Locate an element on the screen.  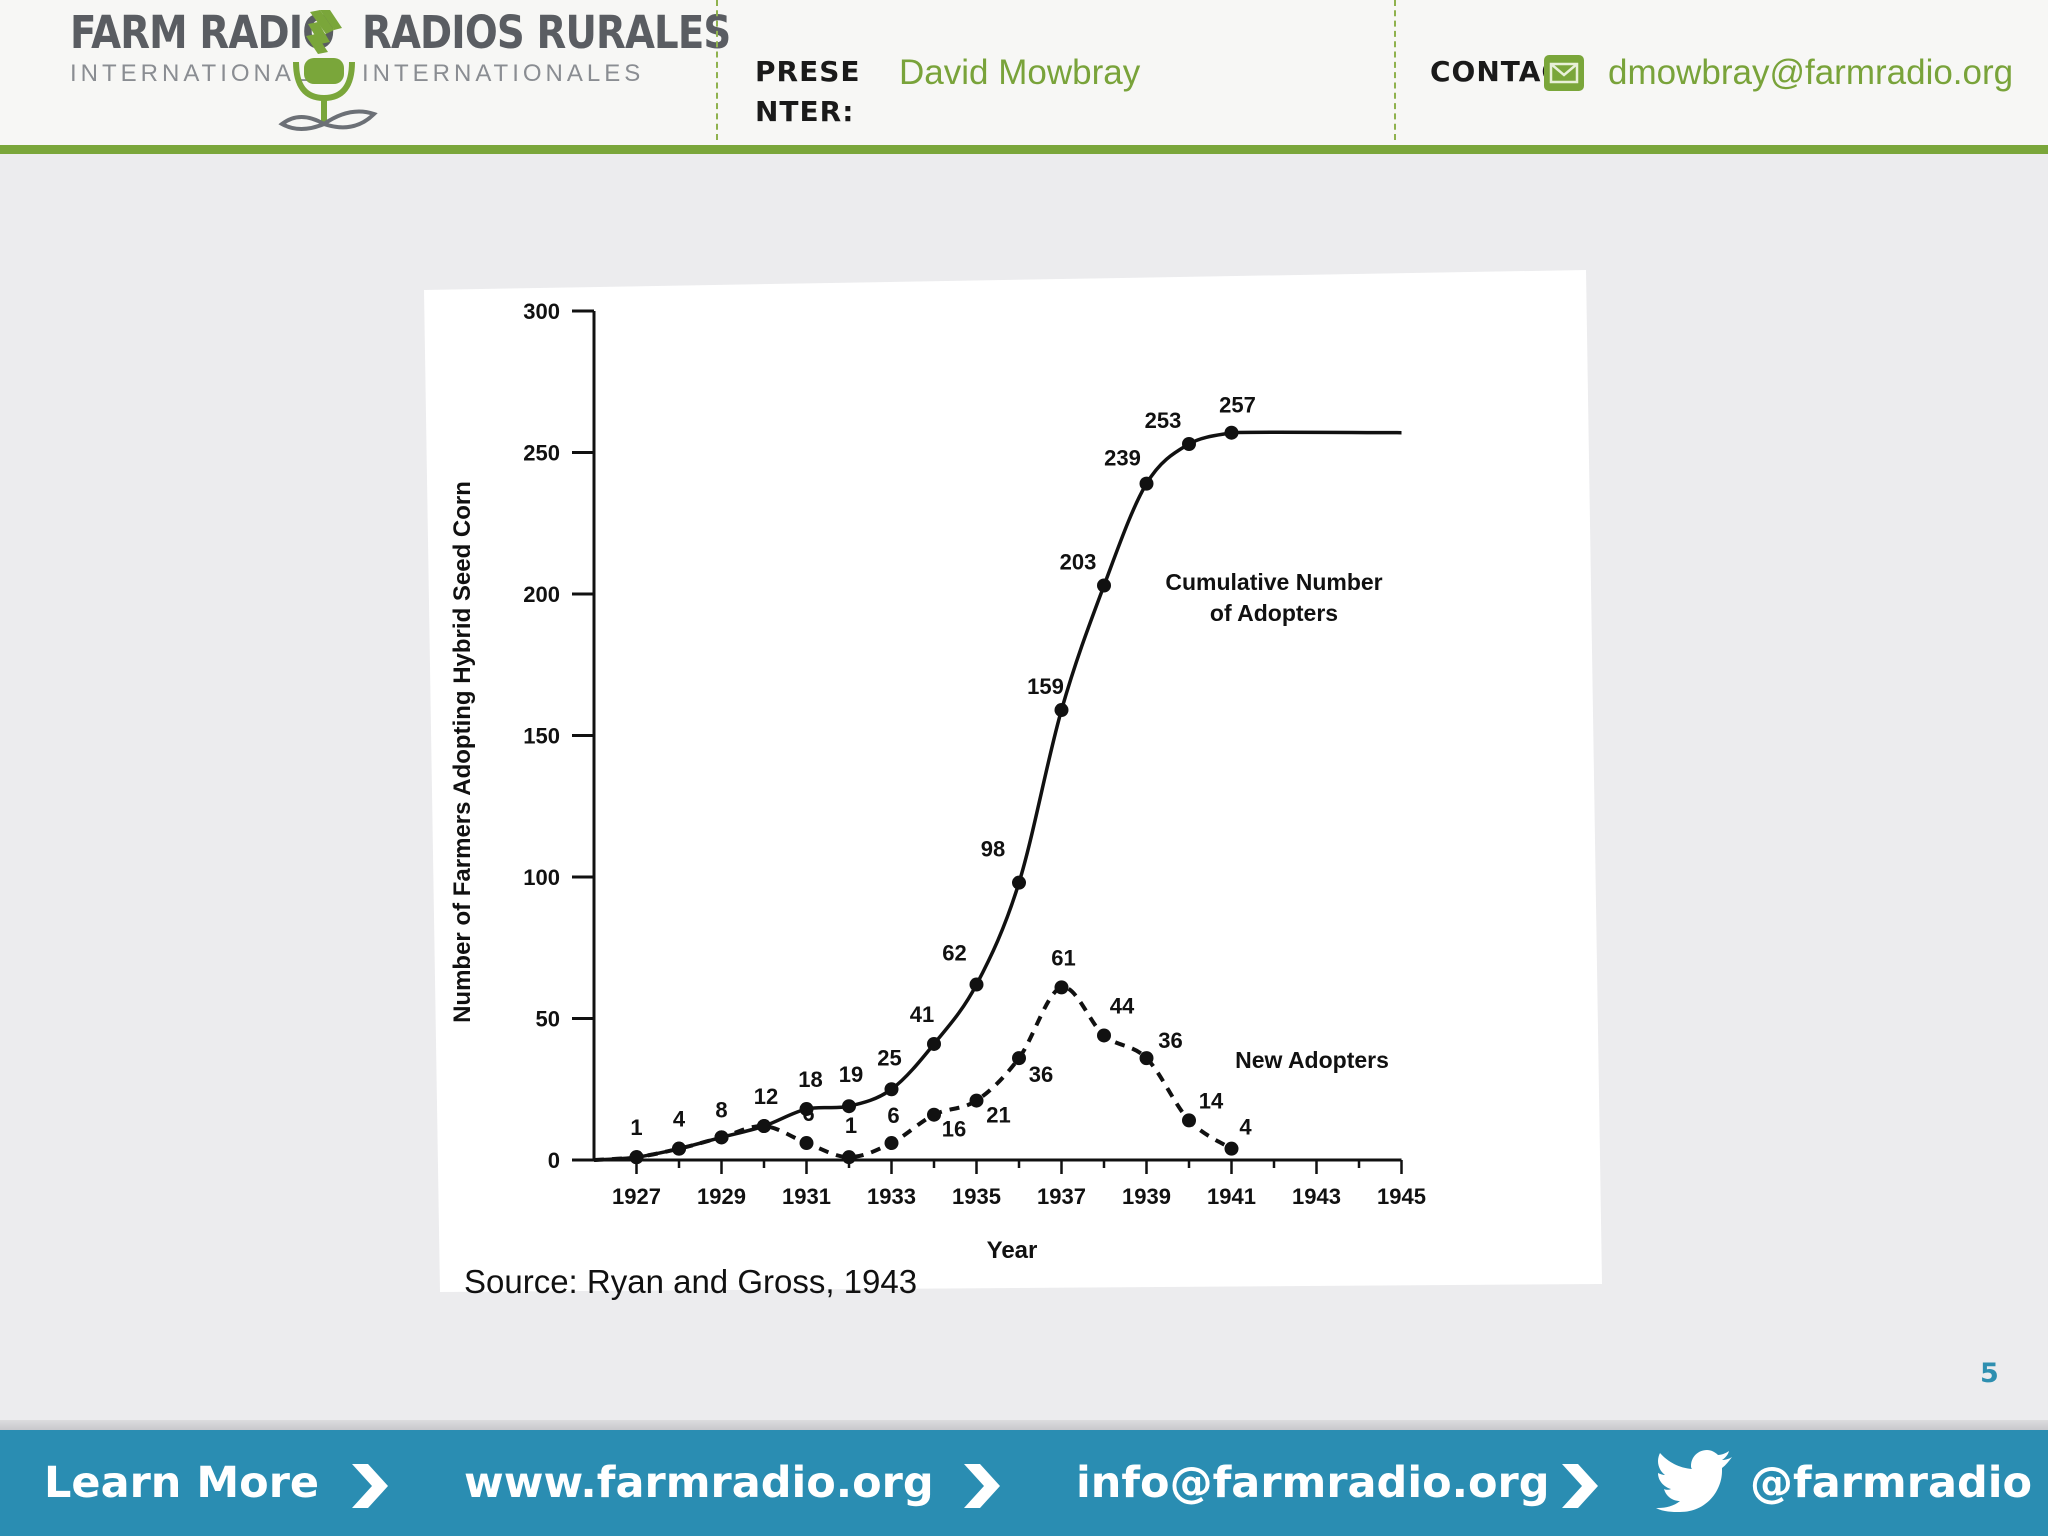
x-tick-label: 1941 is located at coordinates (1231, 1196).